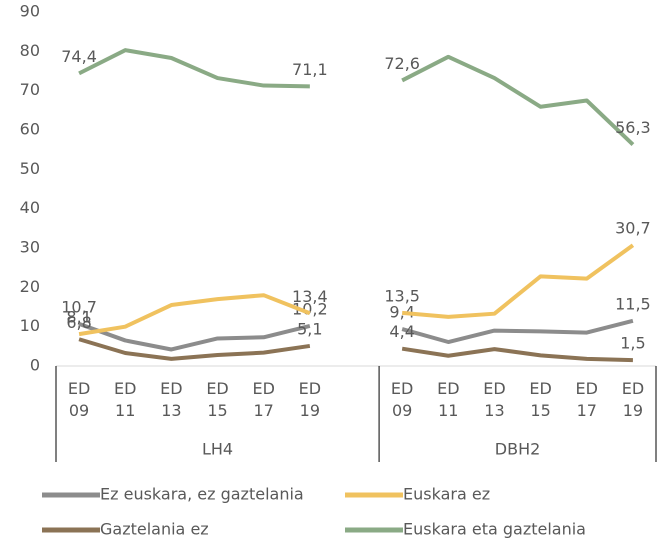  Describe the element at coordinates (30, 50) in the screenshot. I see `y-tick-label: 80` at that location.